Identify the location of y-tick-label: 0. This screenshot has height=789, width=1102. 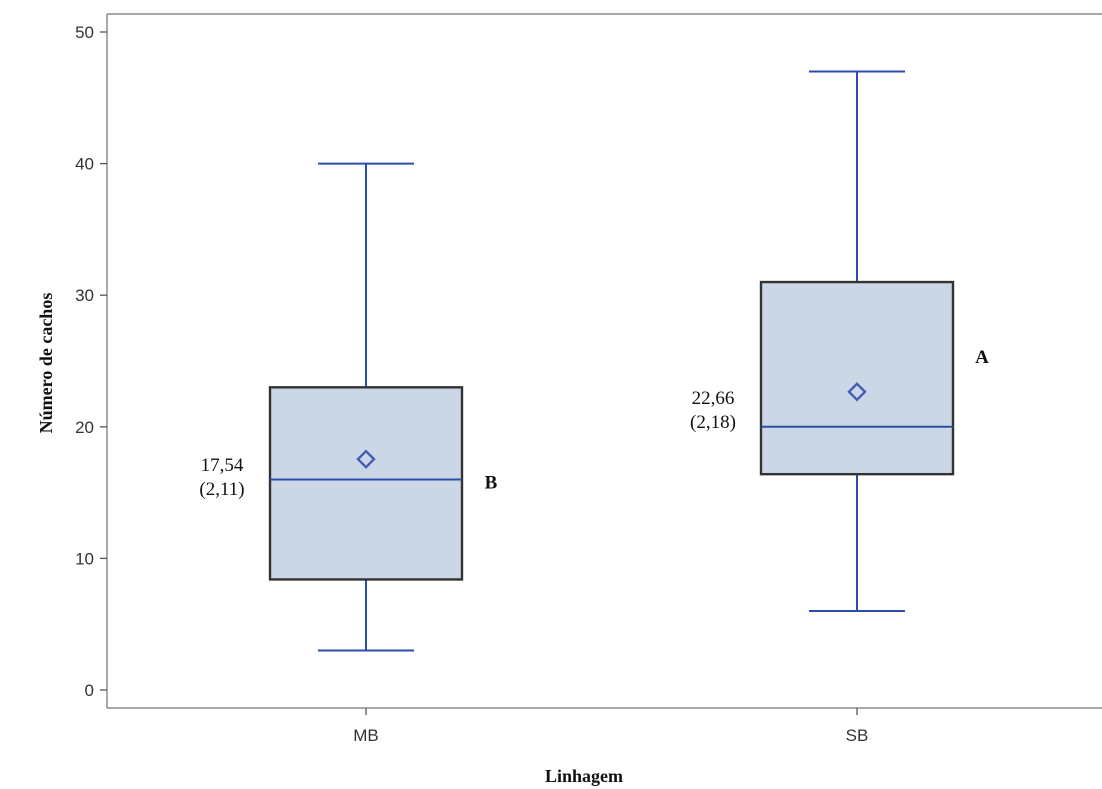
(89, 690).